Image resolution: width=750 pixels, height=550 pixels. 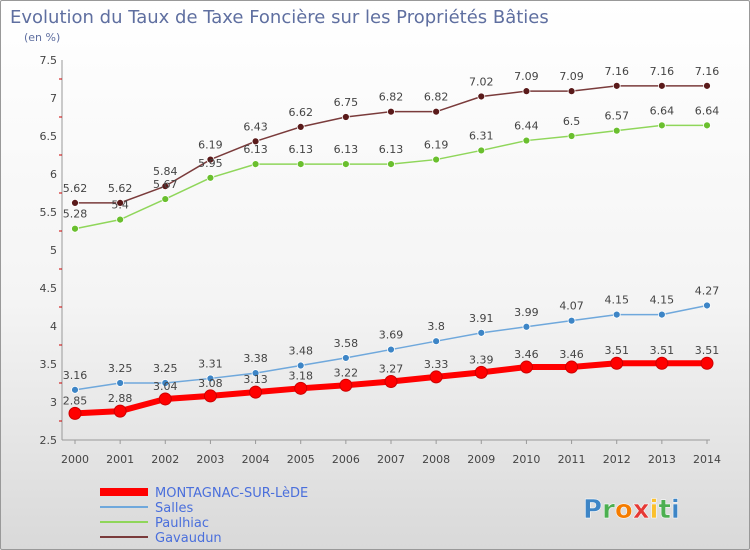 What do you see at coordinates (481, 318) in the screenshot?
I see `data-label: 3.91` at bounding box center [481, 318].